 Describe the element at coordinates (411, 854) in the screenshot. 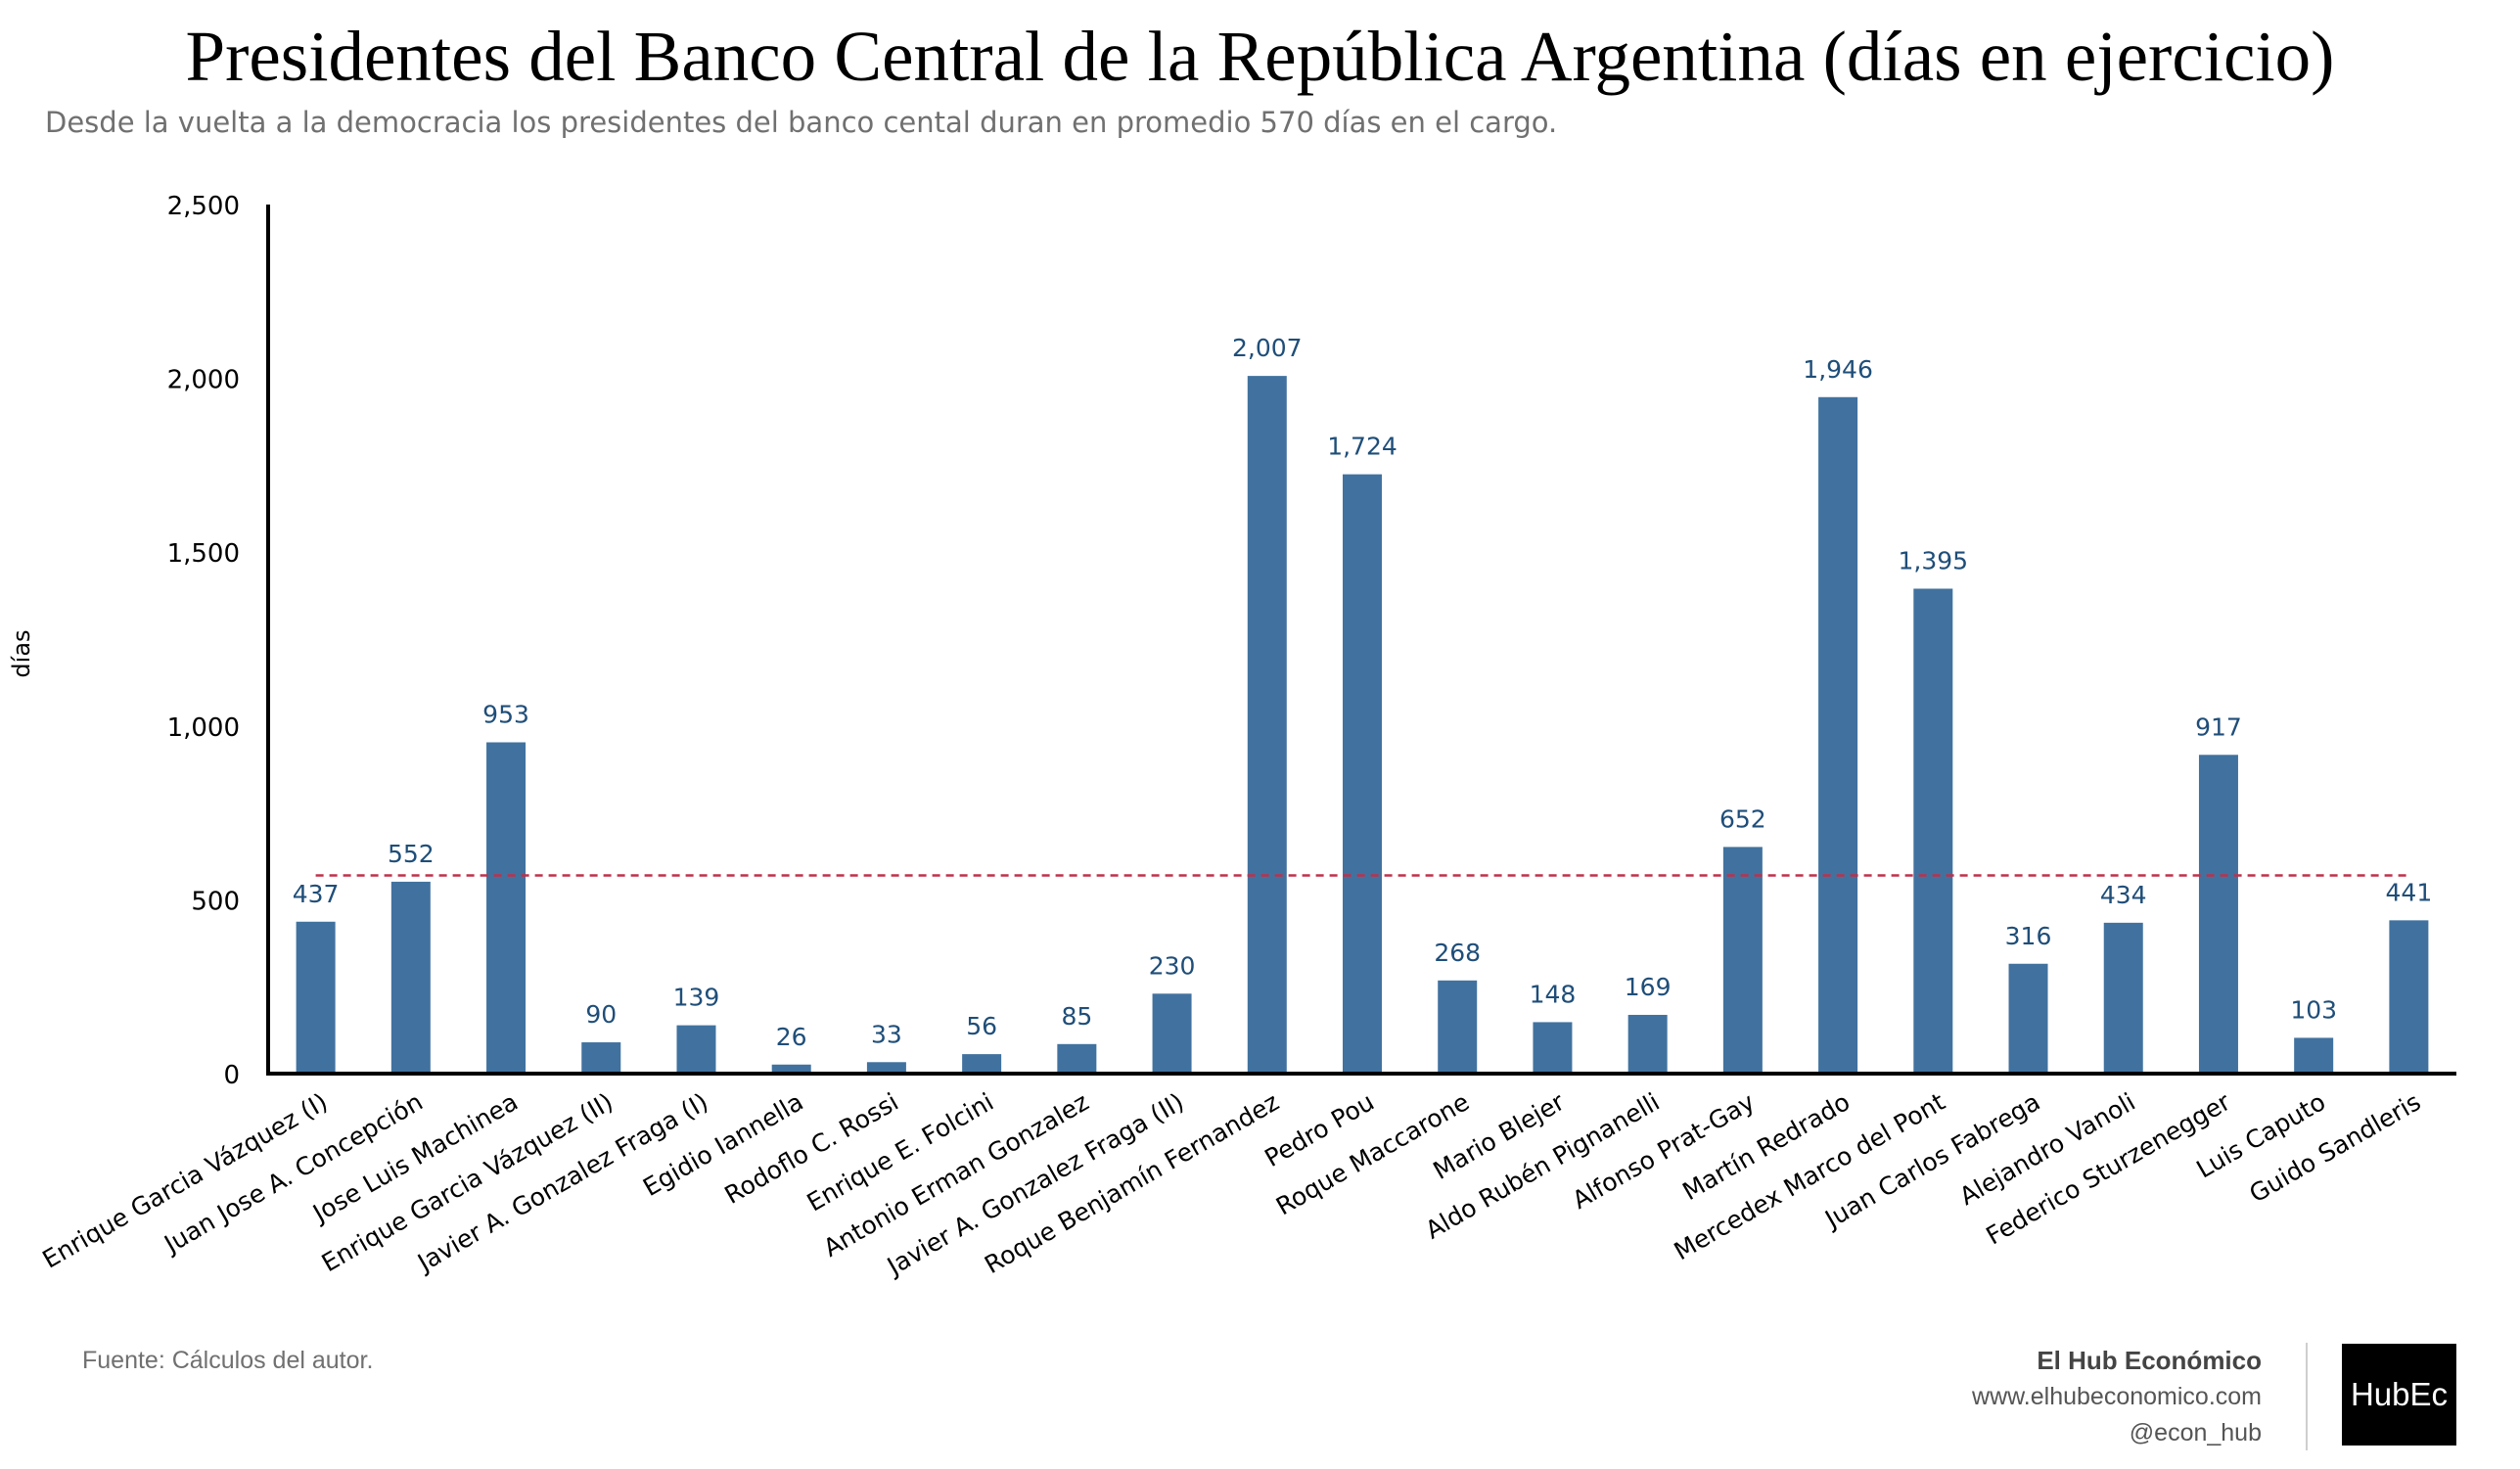

I see `data-label: 552` at that location.